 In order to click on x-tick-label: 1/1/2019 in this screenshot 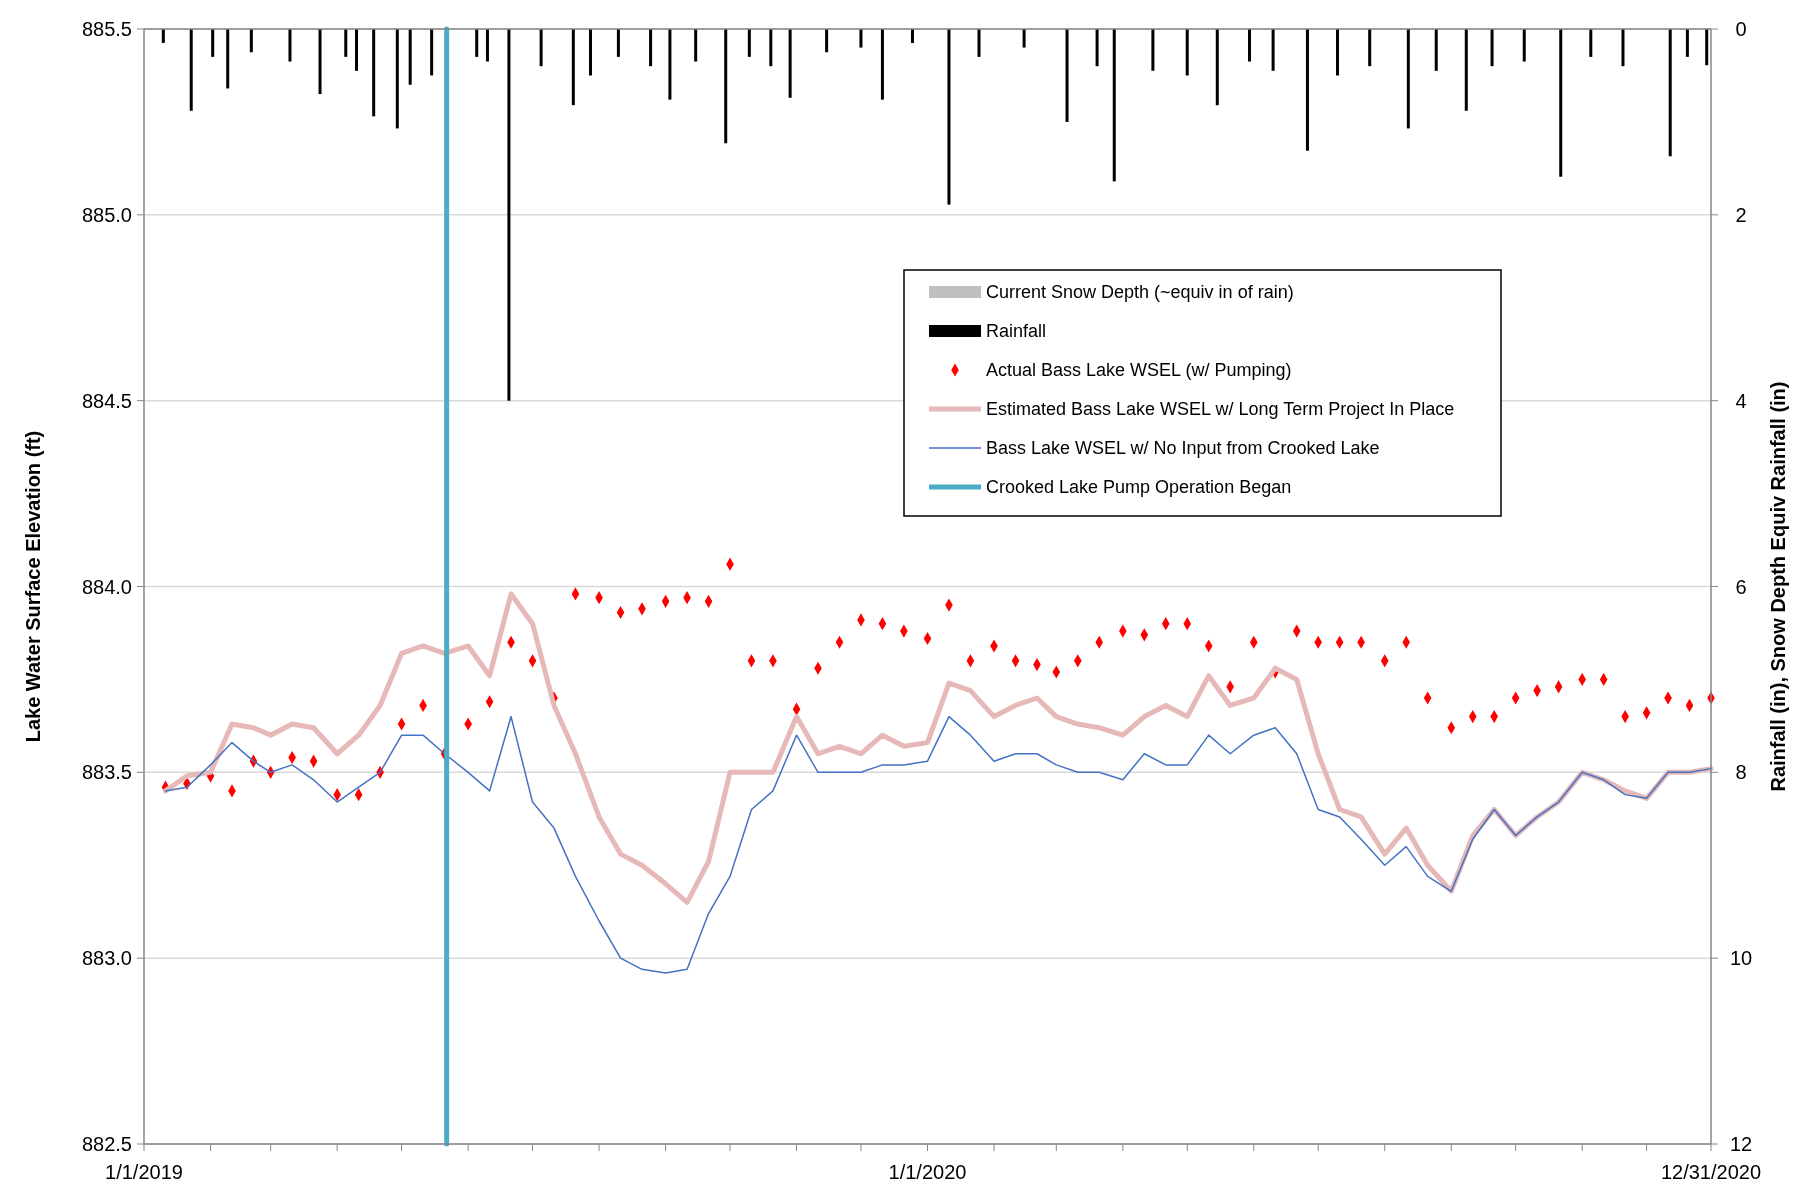, I will do `click(144, 1172)`.